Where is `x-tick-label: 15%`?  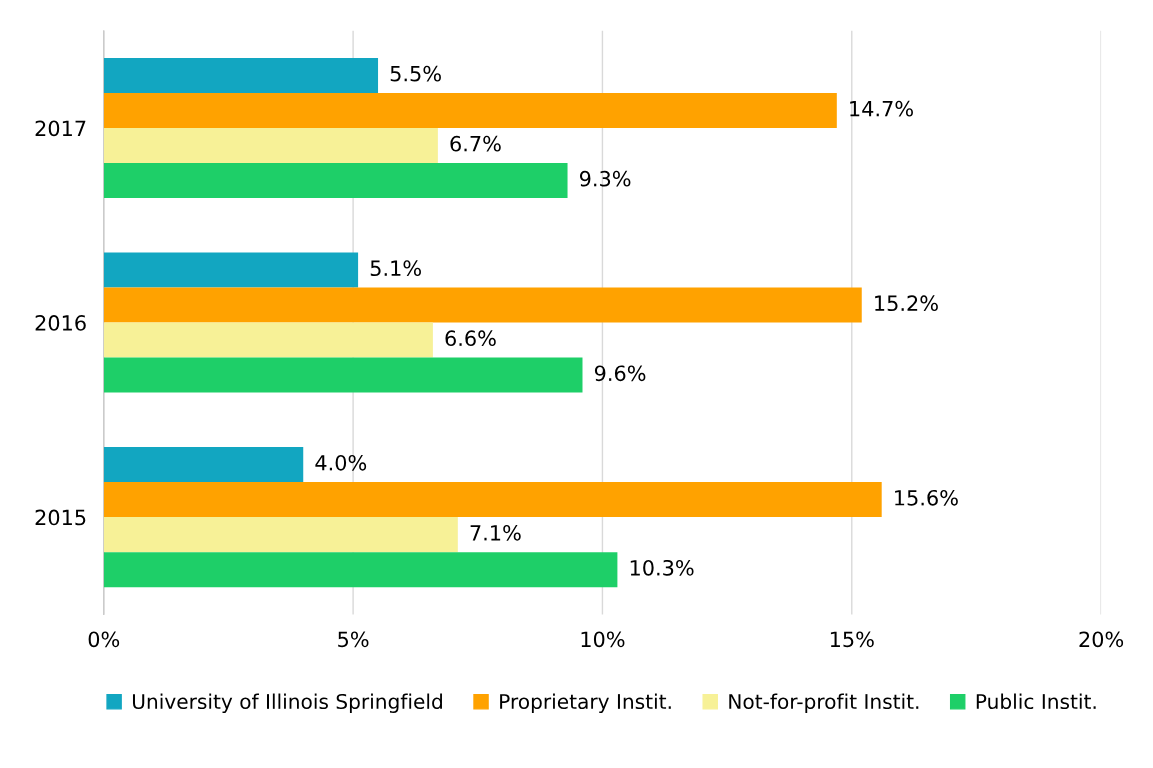 x-tick-label: 15% is located at coordinates (852, 639).